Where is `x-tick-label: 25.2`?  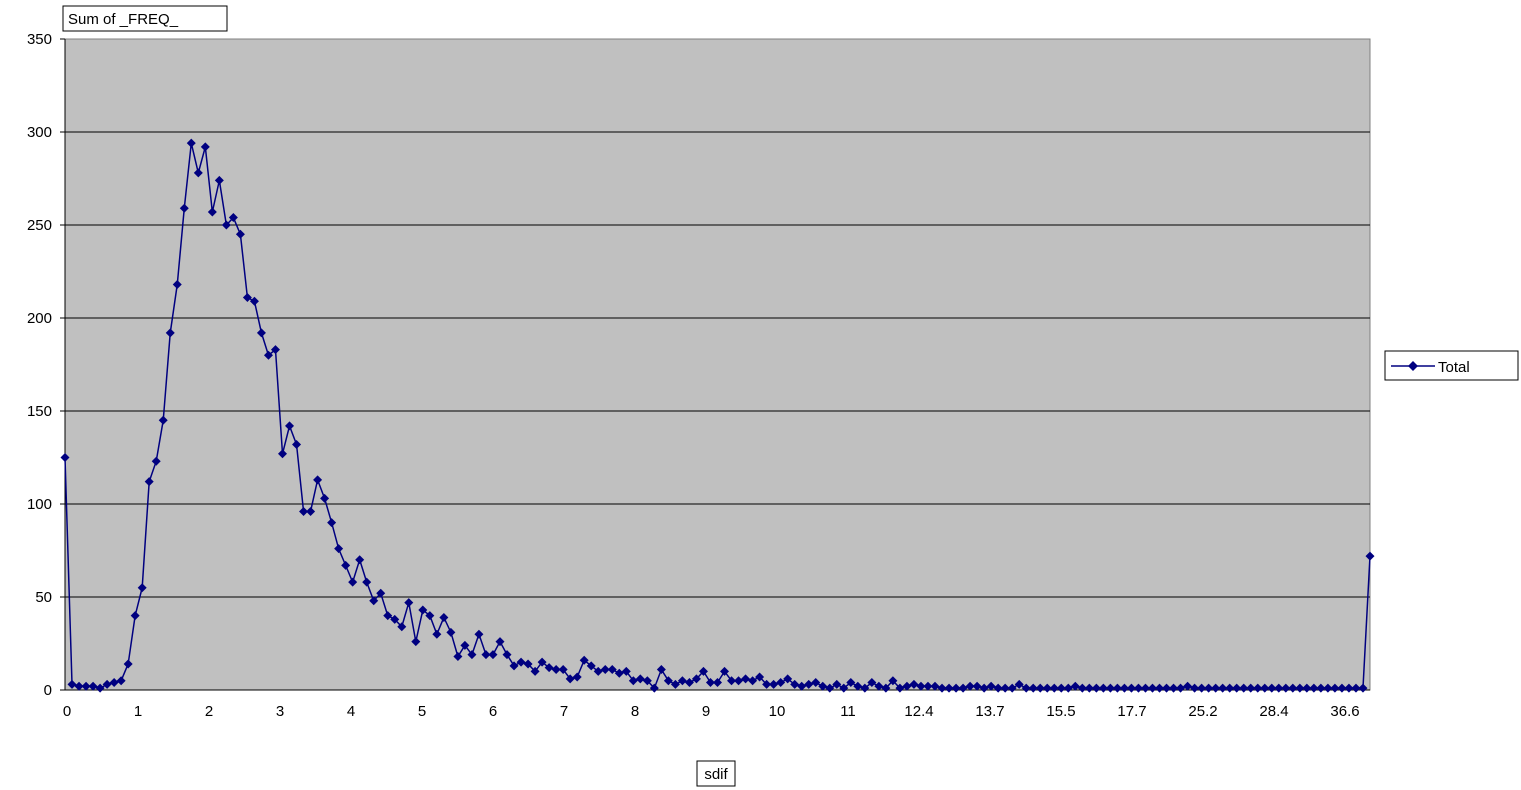 x-tick-label: 25.2 is located at coordinates (1202, 711).